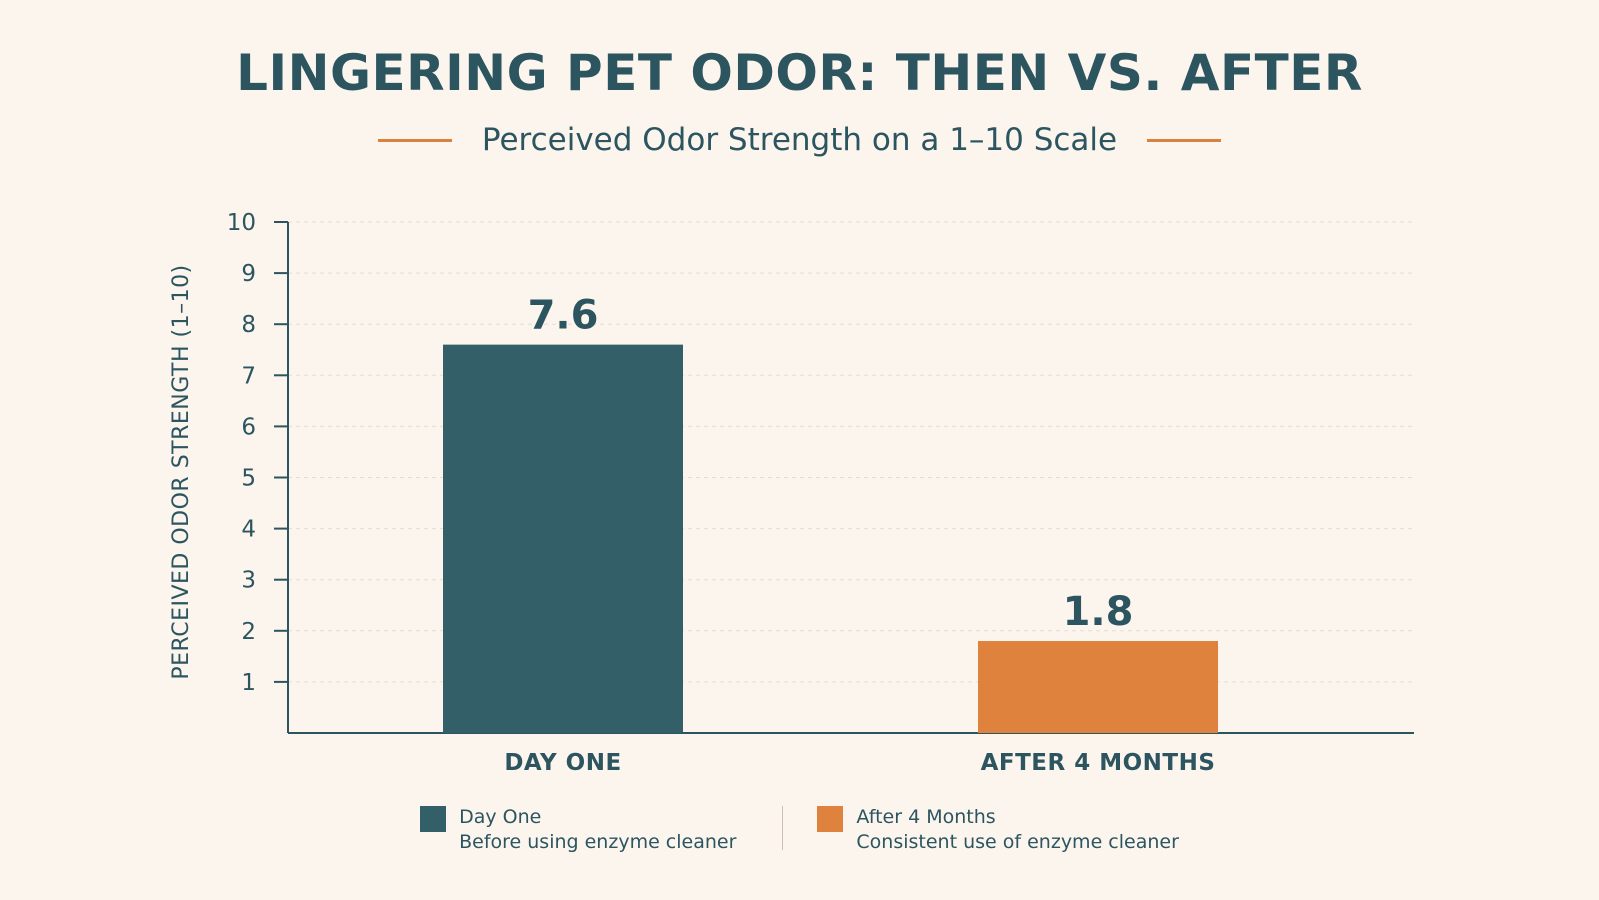 Image resolution: width=1599 pixels, height=900 pixels. Describe the element at coordinates (783, 828) in the screenshot. I see `legend-divider` at that location.